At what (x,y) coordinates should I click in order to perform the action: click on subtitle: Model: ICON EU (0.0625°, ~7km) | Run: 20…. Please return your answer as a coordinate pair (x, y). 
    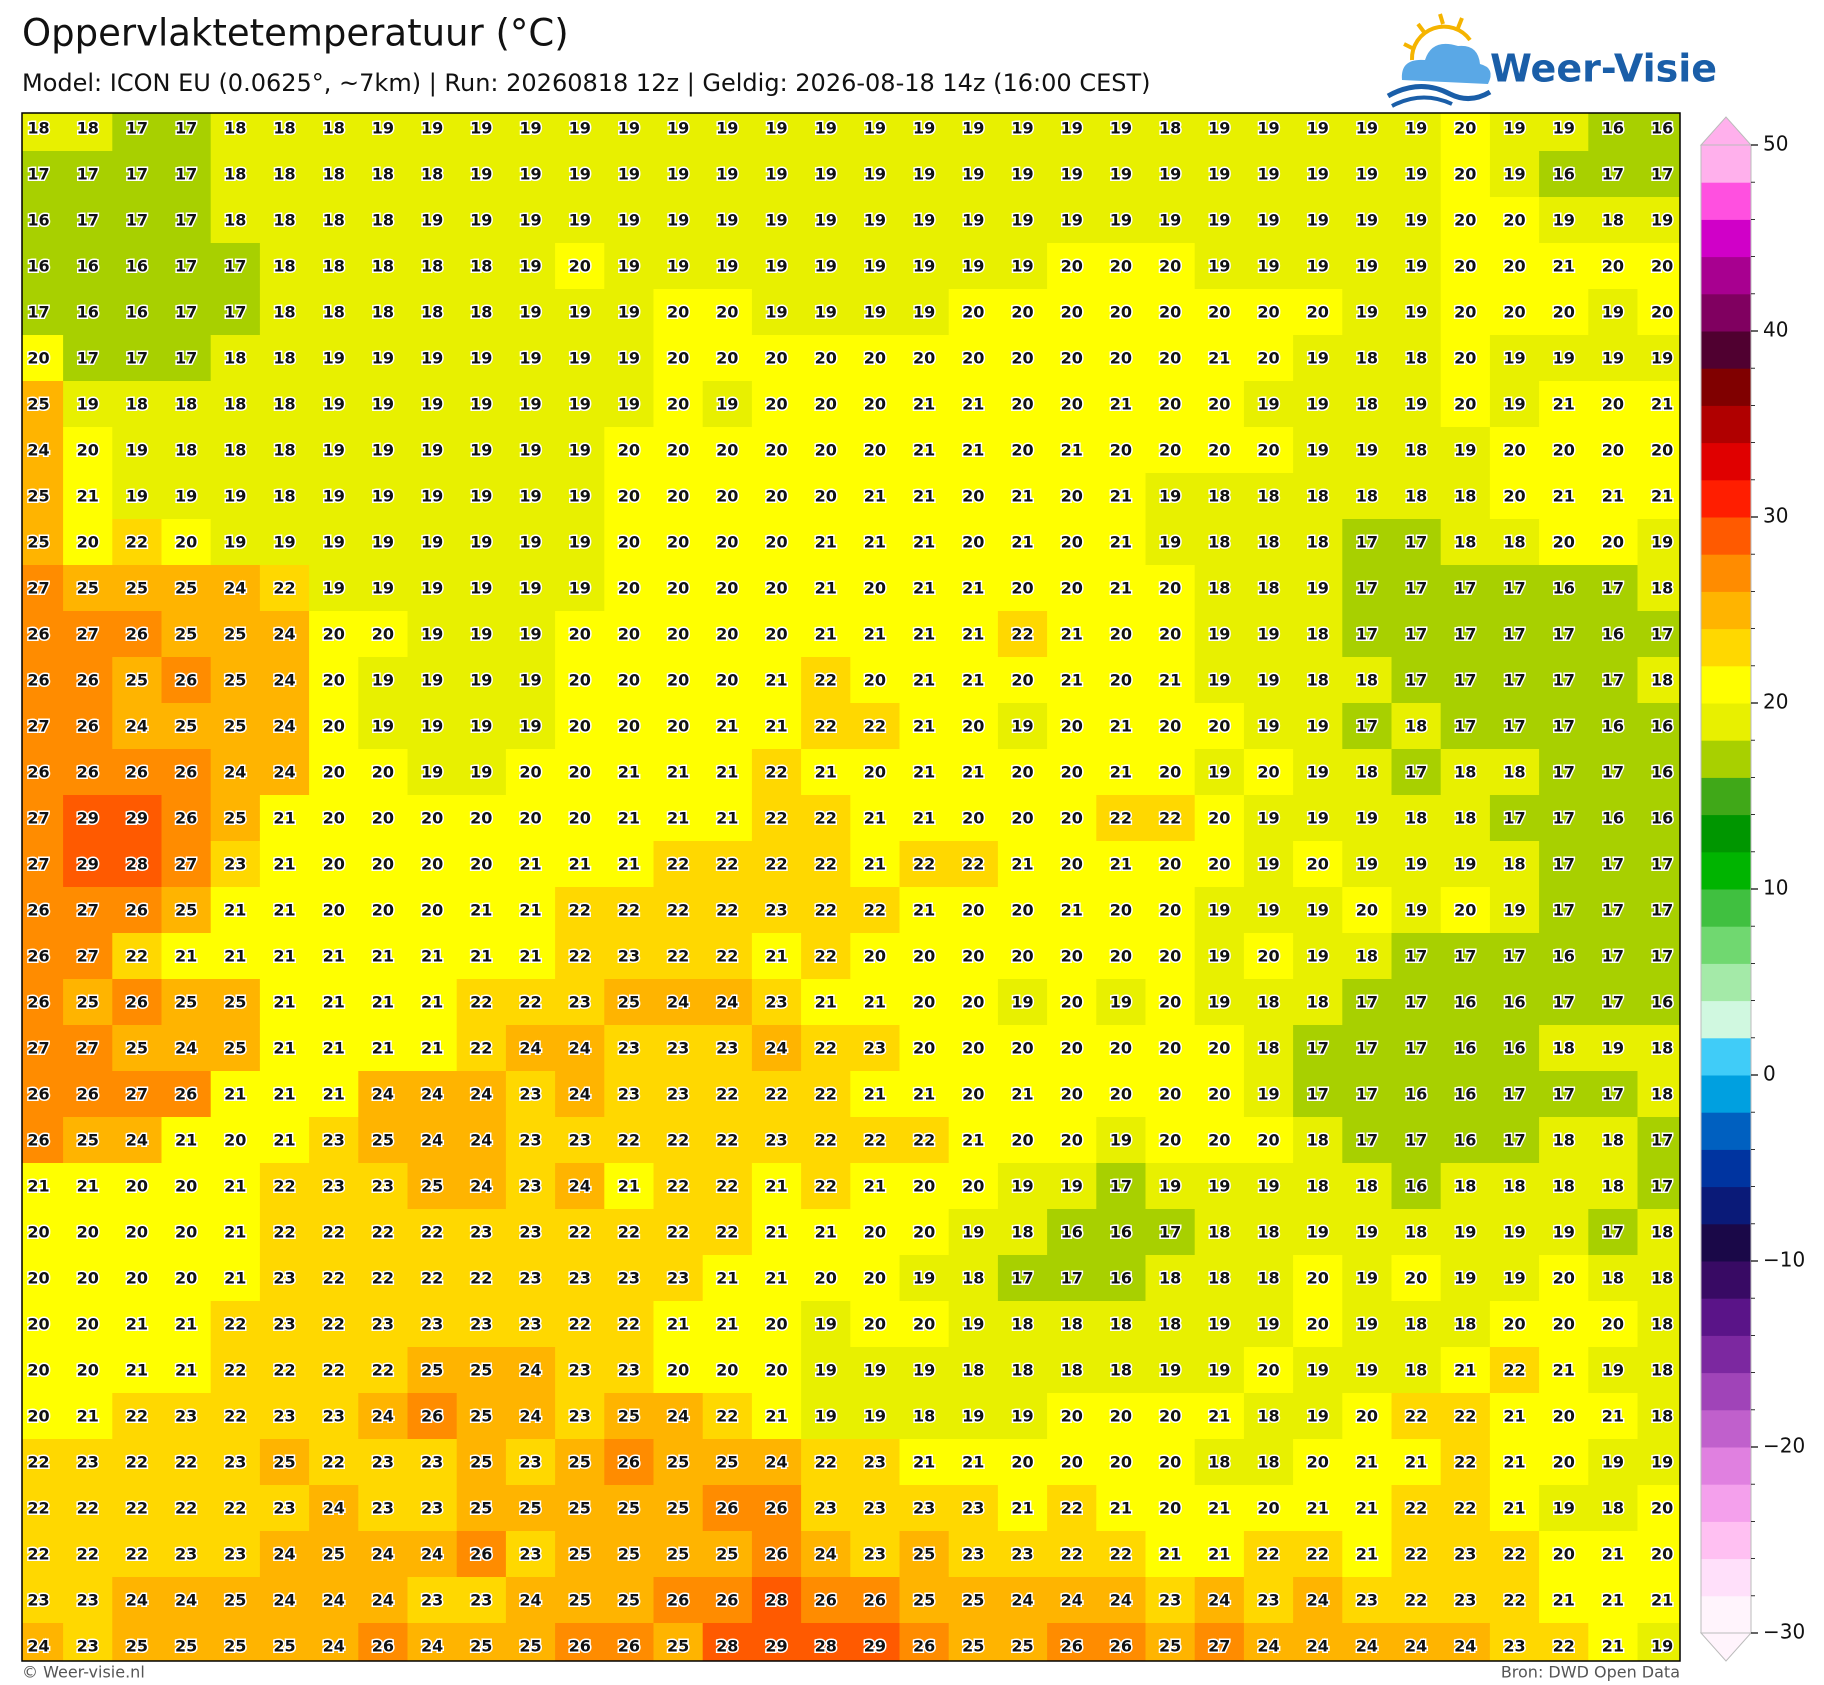
    Looking at the image, I should click on (586, 83).